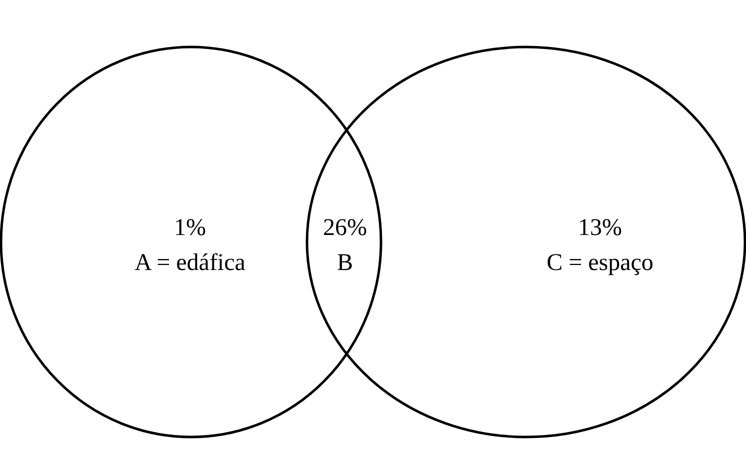  What do you see at coordinates (600, 228) in the screenshot?
I see `data-label: 13%` at bounding box center [600, 228].